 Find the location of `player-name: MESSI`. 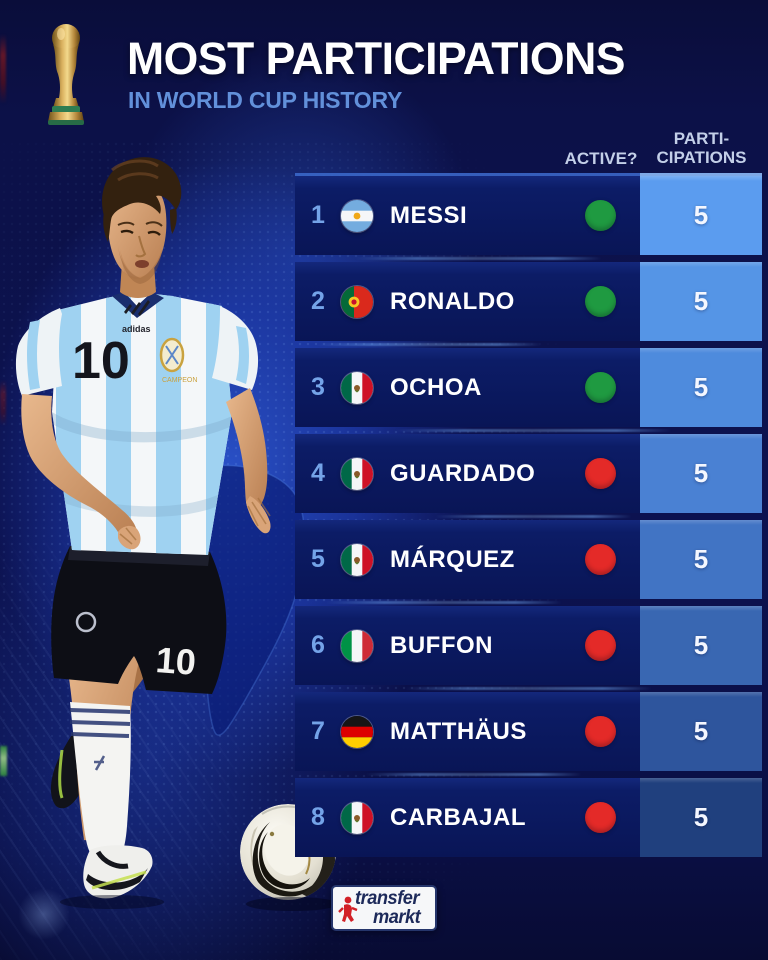

player-name: MESSI is located at coordinates (429, 215).